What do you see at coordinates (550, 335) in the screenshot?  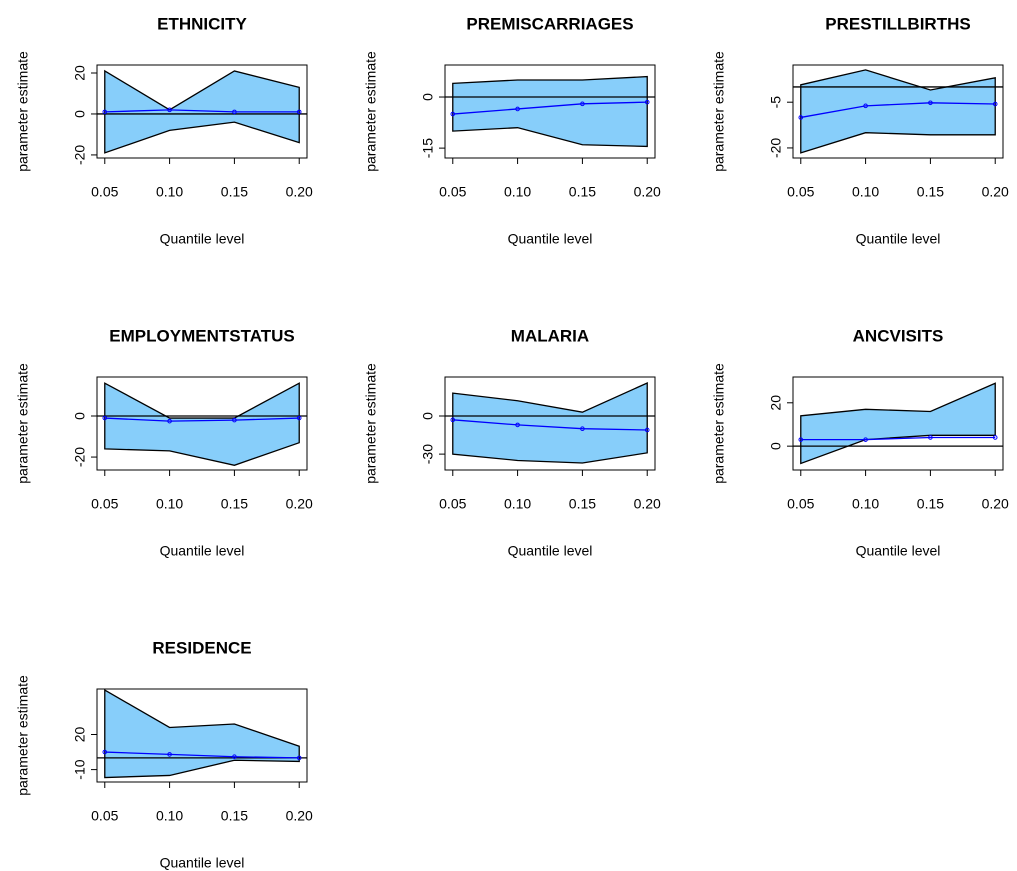 I see `chart-title: MALARIA` at bounding box center [550, 335].